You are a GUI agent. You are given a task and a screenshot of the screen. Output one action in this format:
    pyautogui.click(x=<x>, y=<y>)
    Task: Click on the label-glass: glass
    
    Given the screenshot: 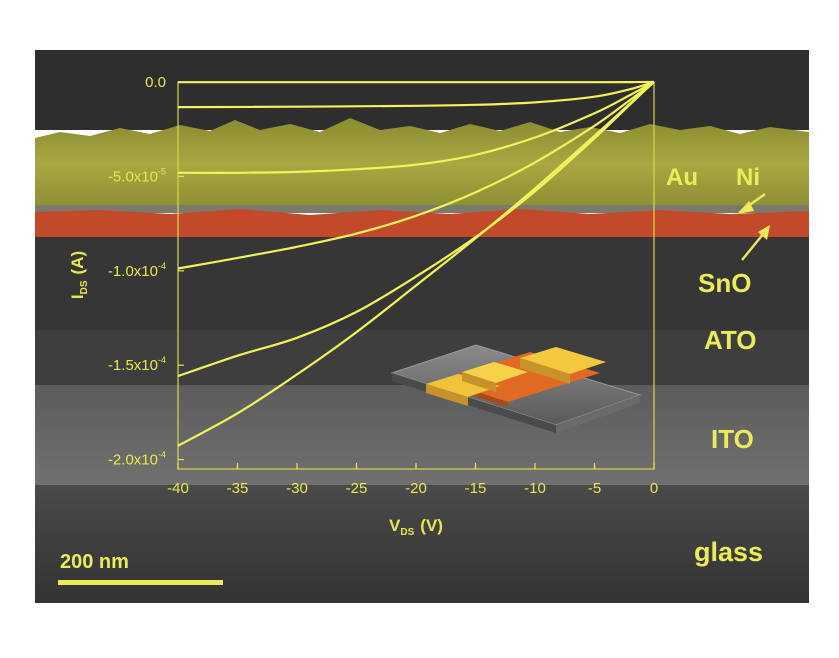 What is the action you would take?
    pyautogui.click(x=728, y=552)
    